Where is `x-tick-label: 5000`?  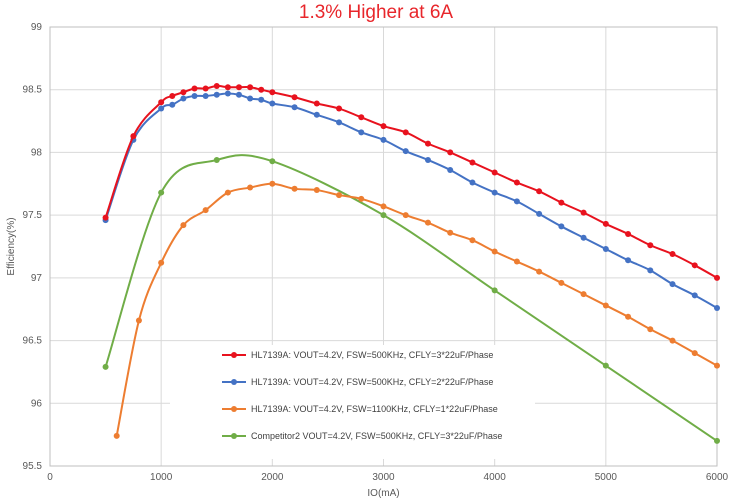
x-tick-label: 5000 is located at coordinates (606, 477).